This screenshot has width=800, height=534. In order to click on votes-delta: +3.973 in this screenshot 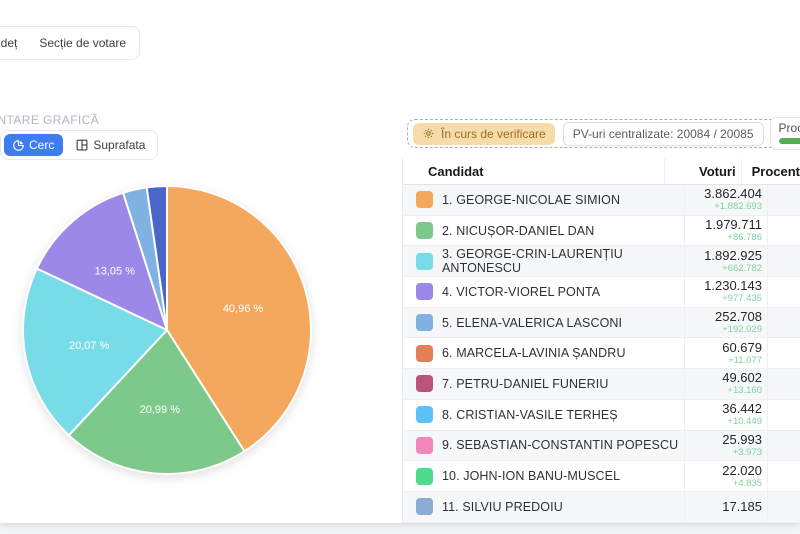, I will do `click(747, 452)`.